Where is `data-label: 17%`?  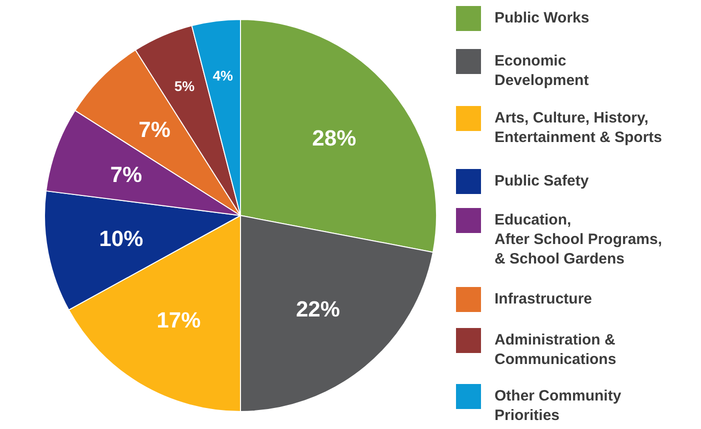 data-label: 17% is located at coordinates (178, 320).